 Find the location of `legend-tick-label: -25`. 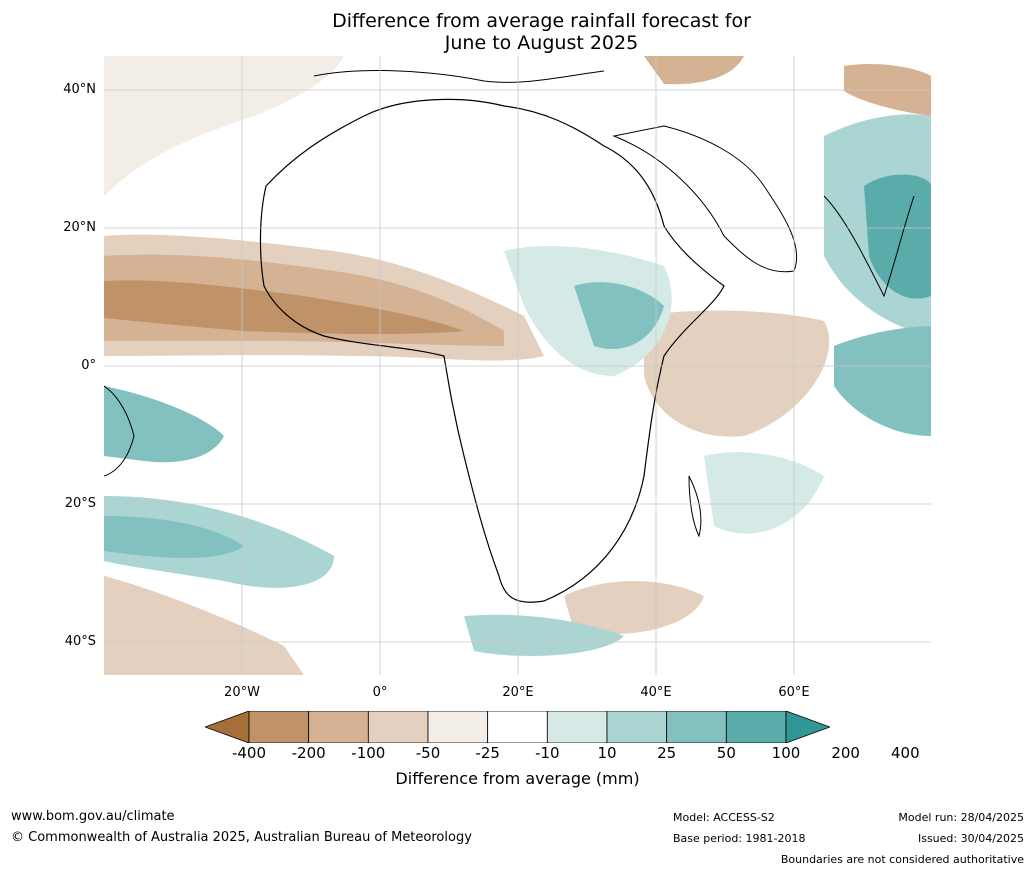

legend-tick-label: -25 is located at coordinates (487, 753).